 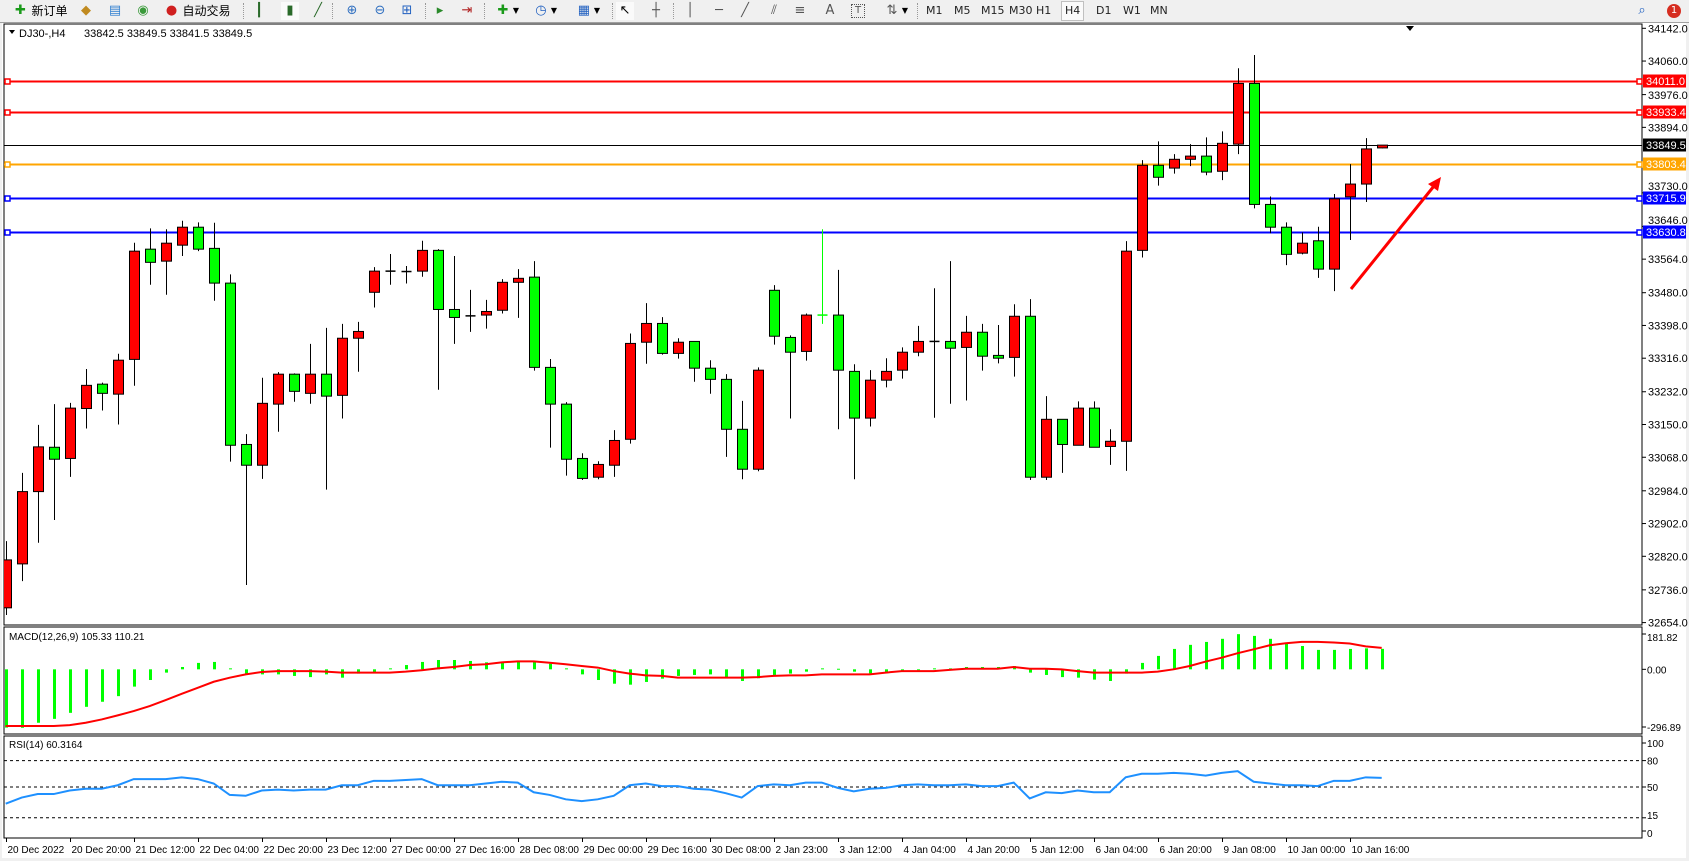 I want to click on chart-shift-marker, so click(x=1410, y=28).